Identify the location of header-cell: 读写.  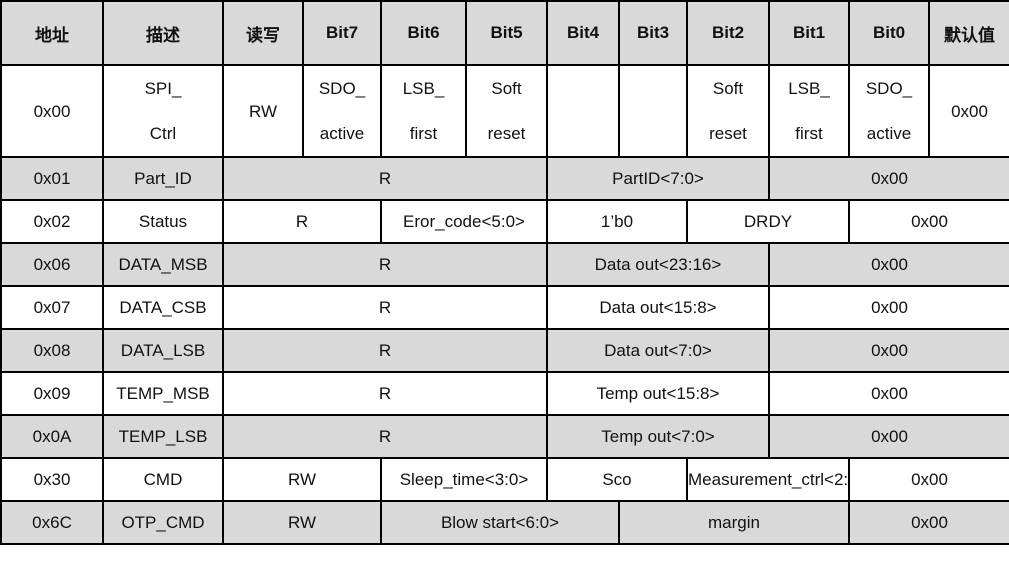
(263, 33).